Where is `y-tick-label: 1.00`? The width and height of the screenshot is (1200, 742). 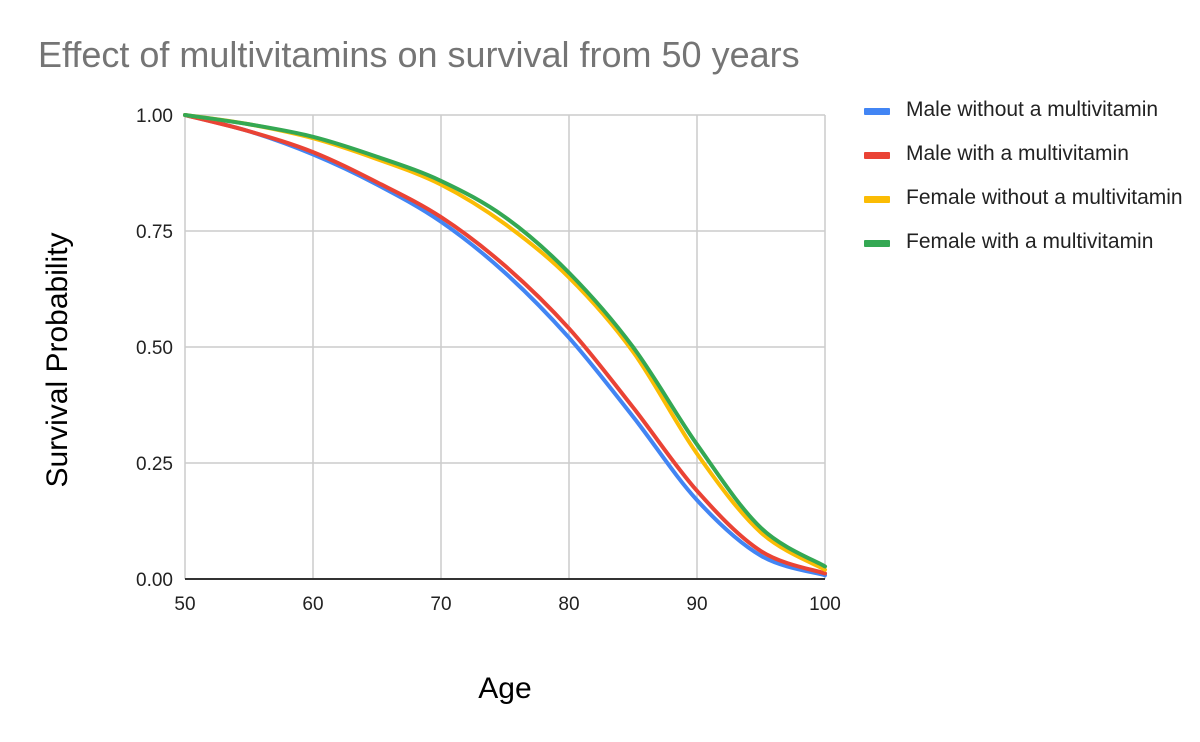 y-tick-label: 1.00 is located at coordinates (154, 116).